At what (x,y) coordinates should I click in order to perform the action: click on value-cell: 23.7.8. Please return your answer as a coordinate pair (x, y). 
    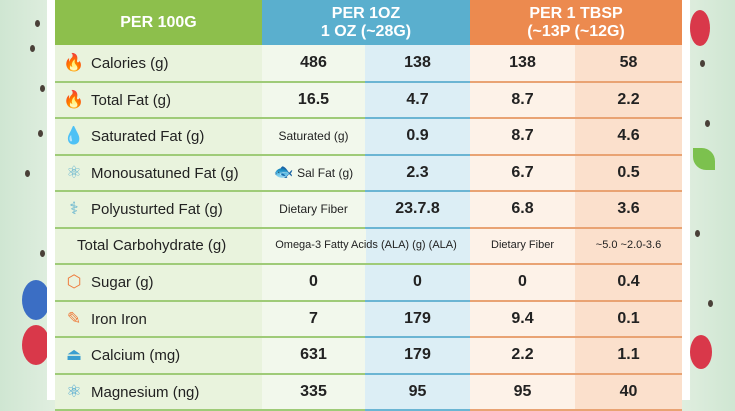
    Looking at the image, I should click on (417, 210).